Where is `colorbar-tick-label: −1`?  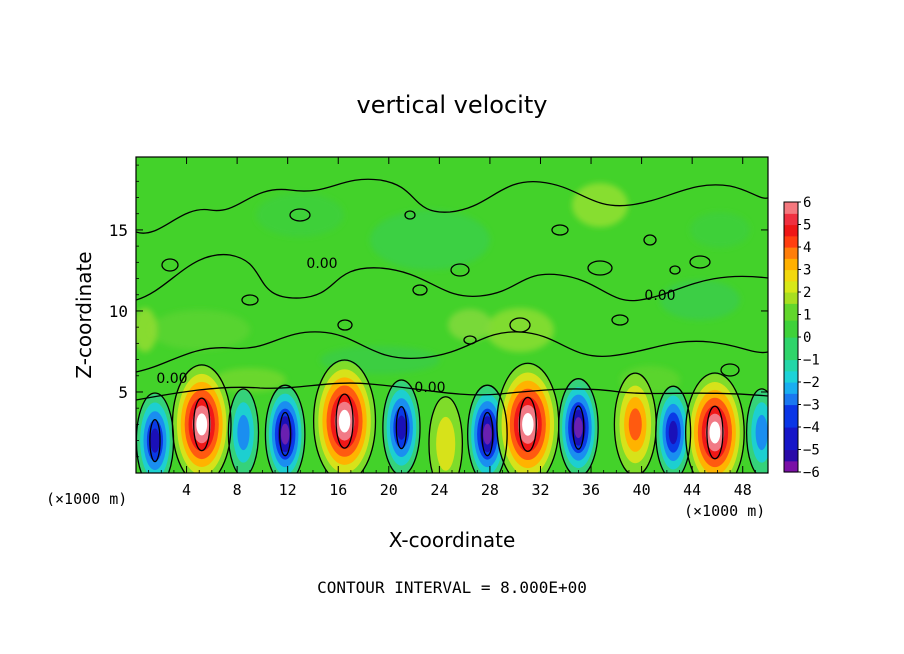
colorbar-tick-label: −1 is located at coordinates (811, 361).